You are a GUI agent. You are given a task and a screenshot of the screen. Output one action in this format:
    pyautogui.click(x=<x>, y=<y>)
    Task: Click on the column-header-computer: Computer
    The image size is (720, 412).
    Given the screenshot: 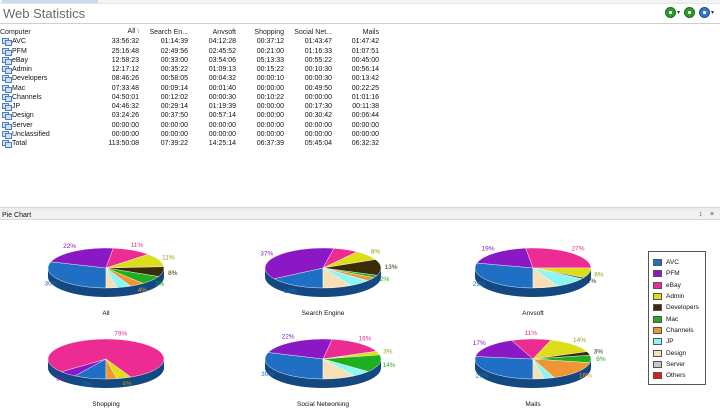 What is the action you would take?
    pyautogui.click(x=15, y=32)
    